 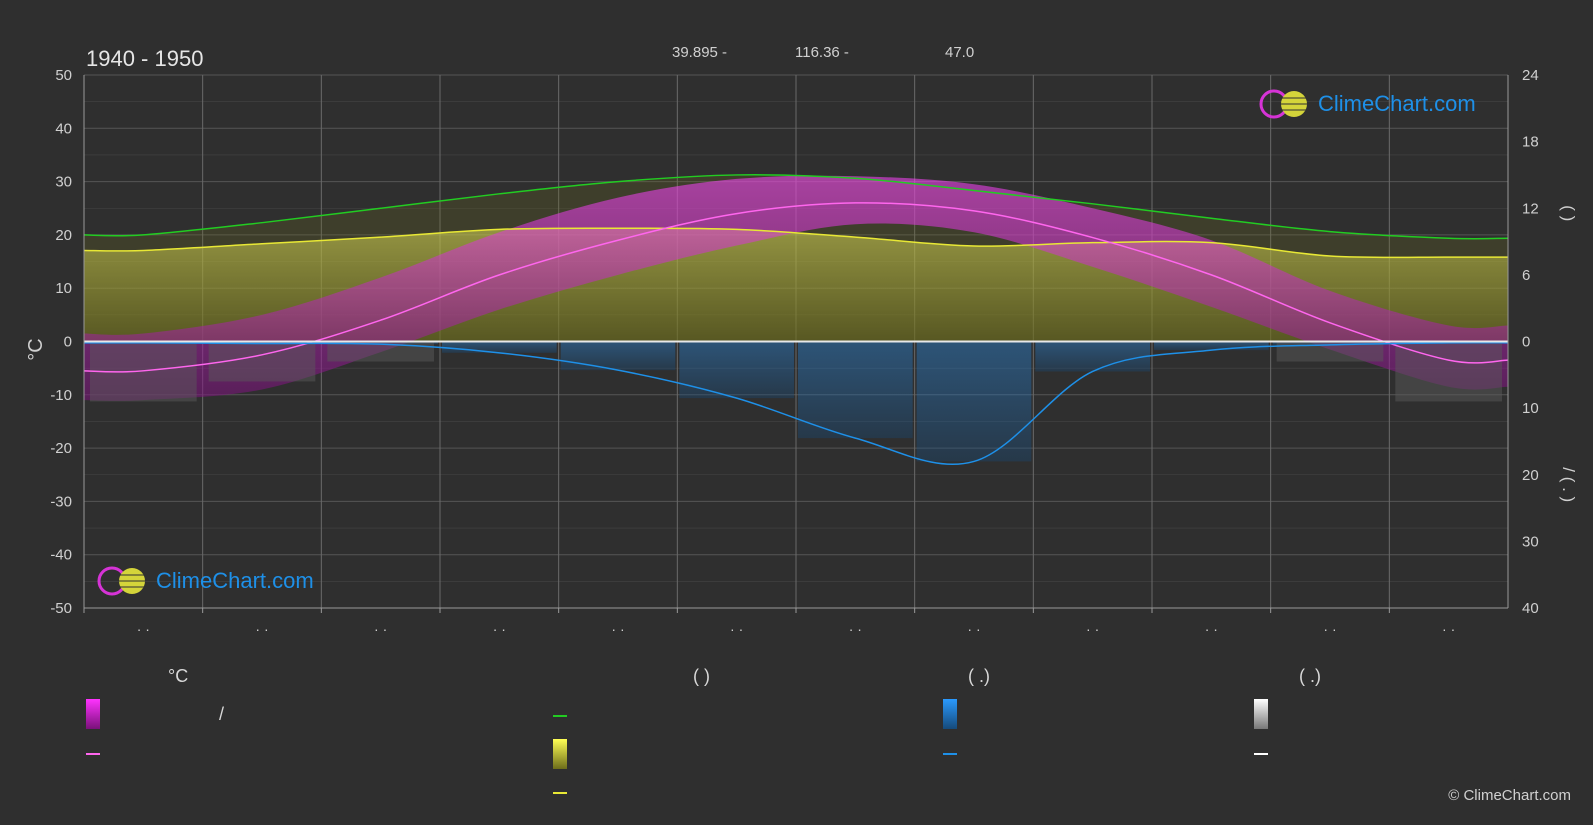 I want to click on right-axis-top-label: ( ), so click(x=1568, y=213).